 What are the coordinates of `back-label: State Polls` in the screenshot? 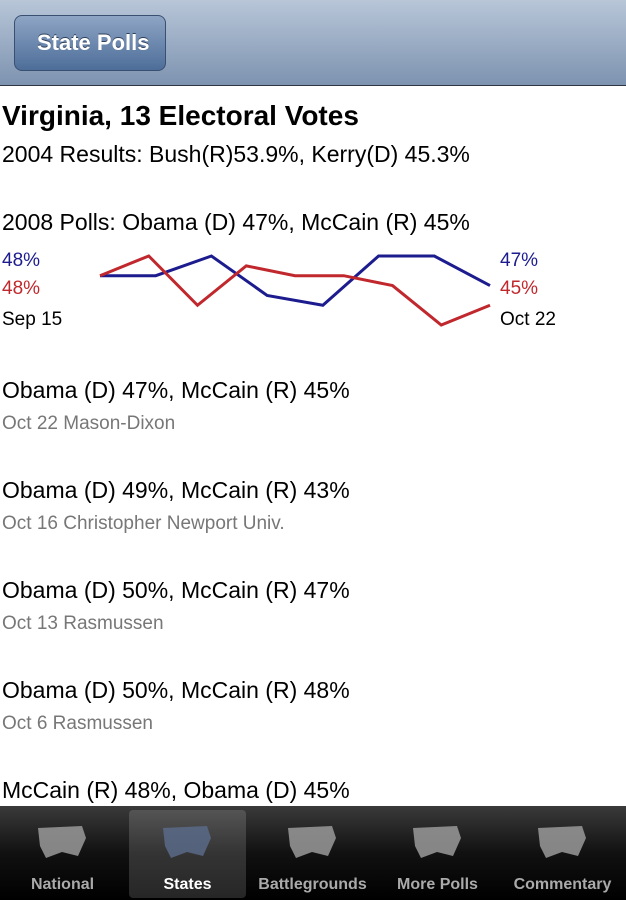 It's located at (93, 42).